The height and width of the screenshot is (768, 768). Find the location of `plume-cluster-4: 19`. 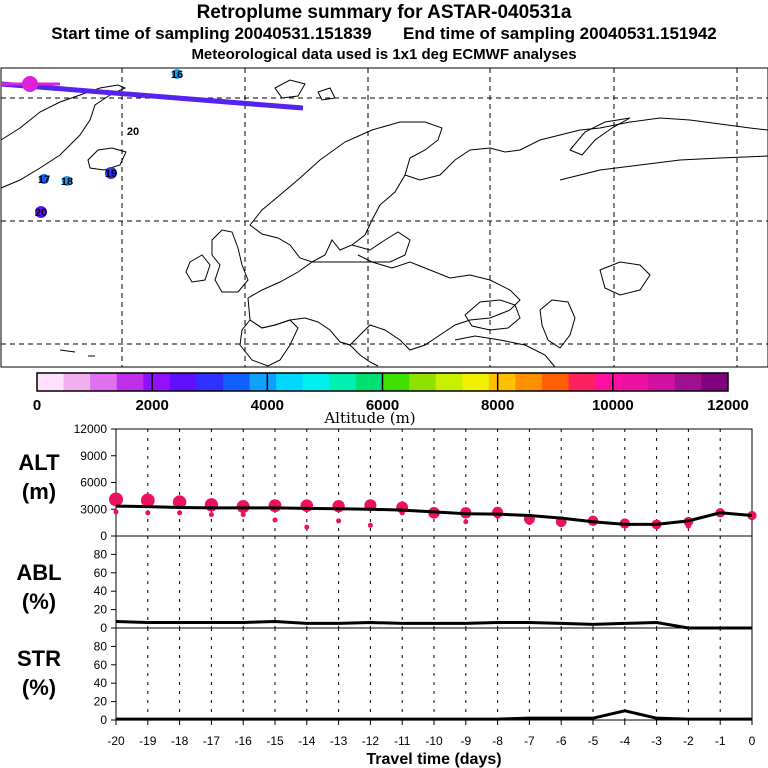

plume-cluster-4: 19 is located at coordinates (111, 173).